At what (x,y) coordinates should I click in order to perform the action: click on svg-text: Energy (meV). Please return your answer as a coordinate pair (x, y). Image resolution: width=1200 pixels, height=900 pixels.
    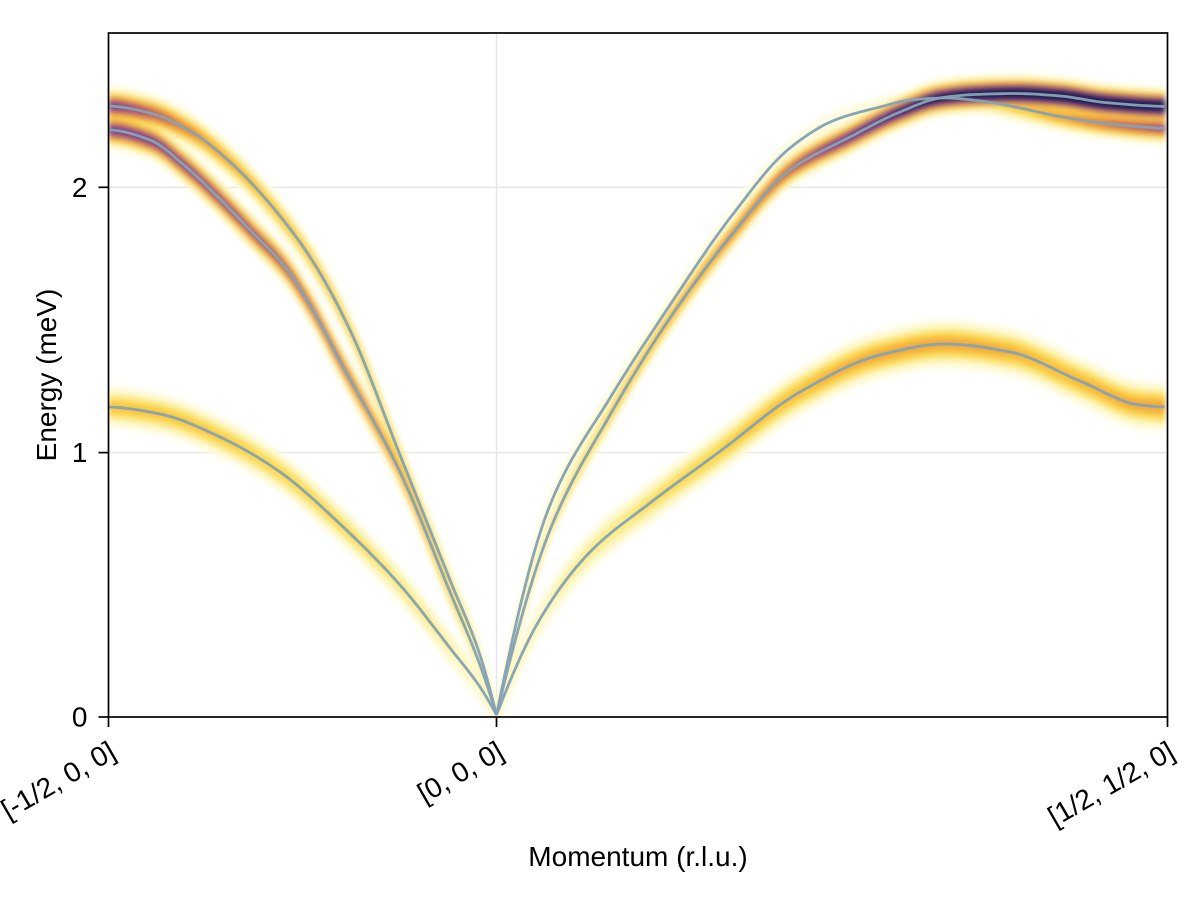
    Looking at the image, I should click on (46, 375).